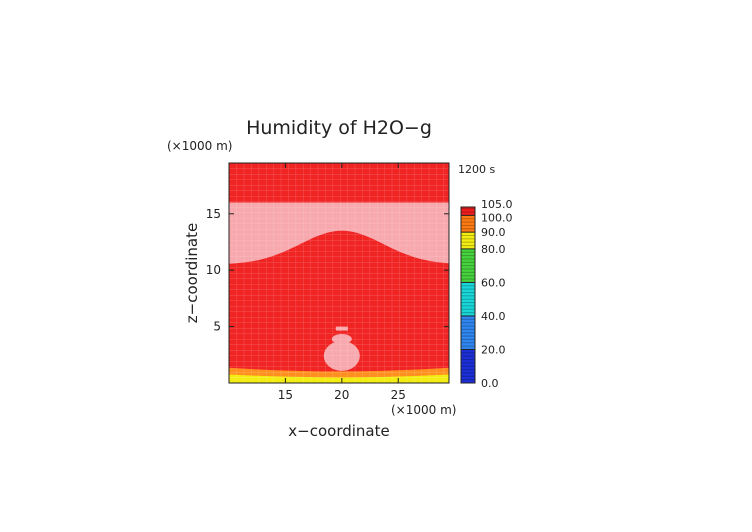  I want to click on colorbar-label: 100.0, so click(497, 217).